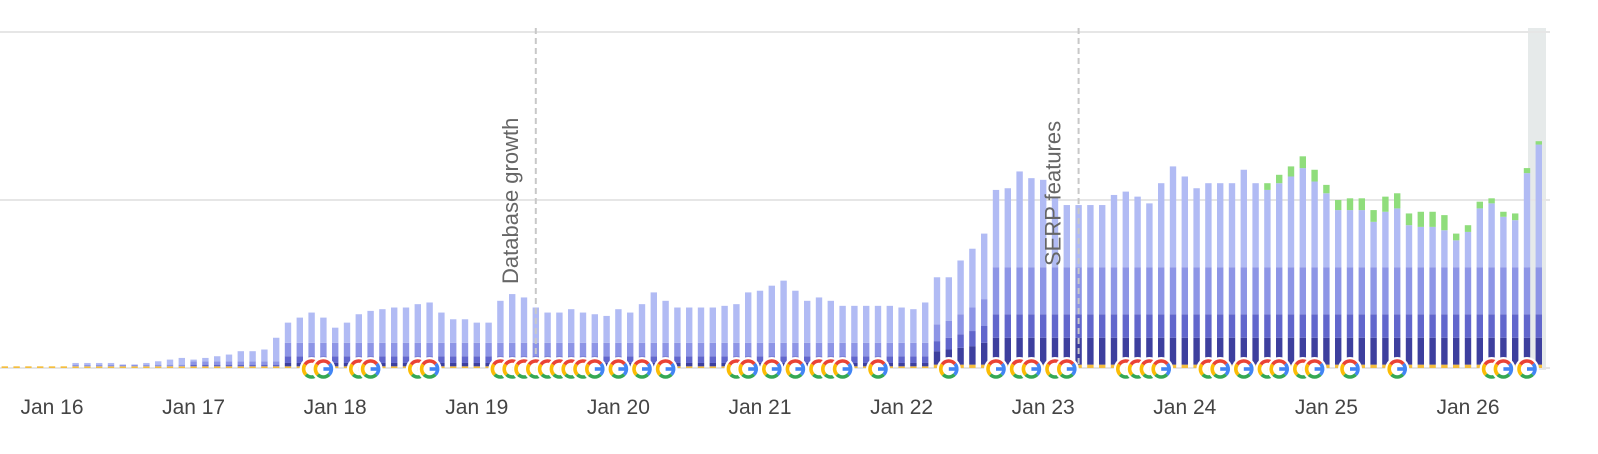 The image size is (1598, 454). Describe the element at coordinates (1043, 407) in the screenshot. I see `x-tick-label: Jan 23` at that location.